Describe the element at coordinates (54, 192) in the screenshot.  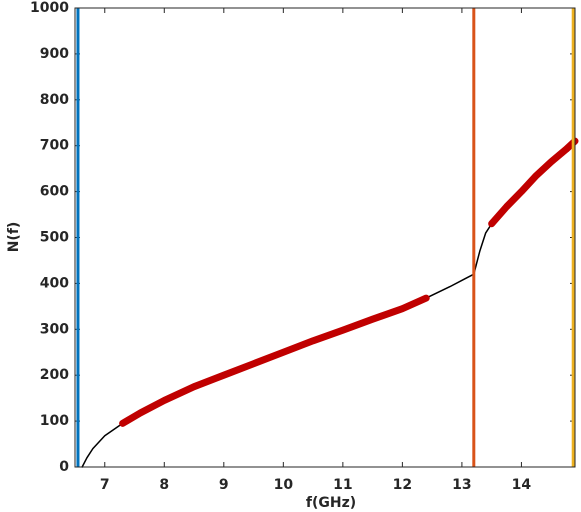
I see `y-tick-label: 600` at that location.